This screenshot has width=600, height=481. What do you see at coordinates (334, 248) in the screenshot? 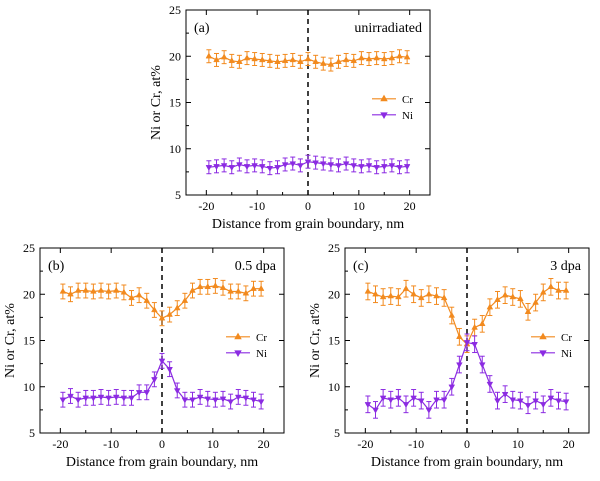
I see `y-tick-label: 25` at bounding box center [334, 248].